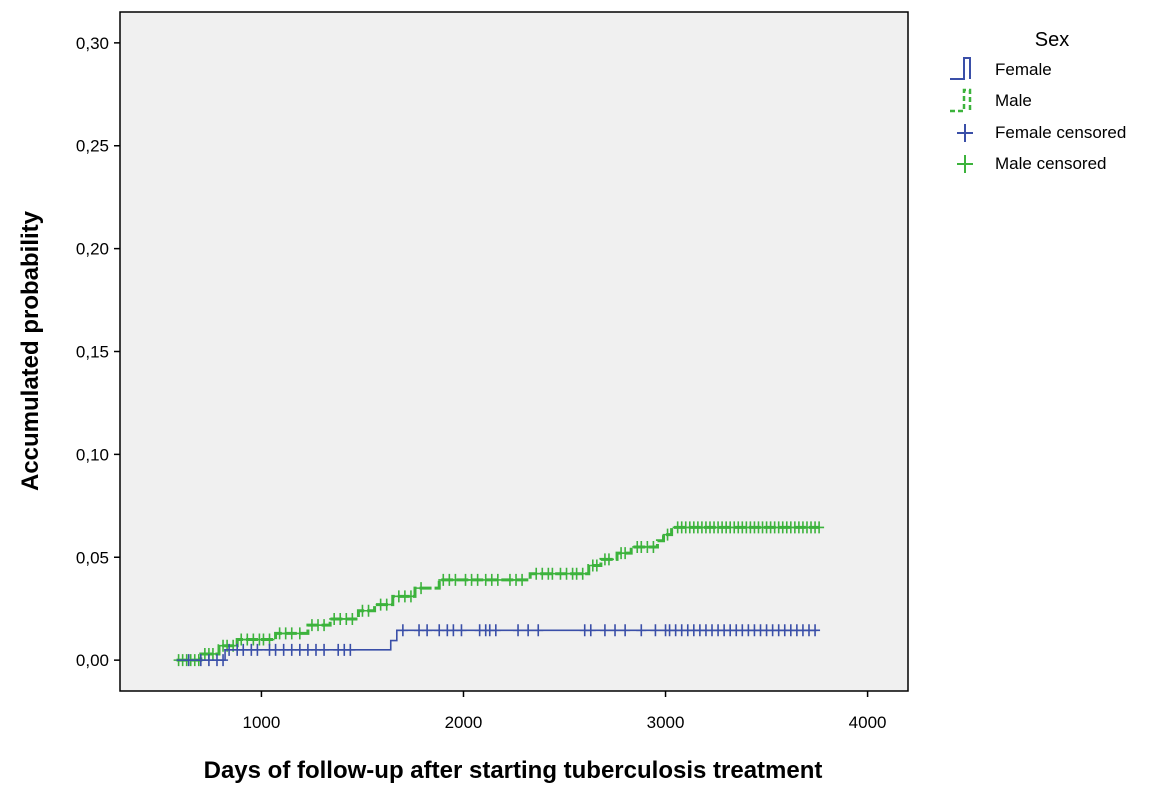 This screenshot has width=1172, height=787. I want to click on legend-item-male-censored: Male censored, so click(1032, 163).